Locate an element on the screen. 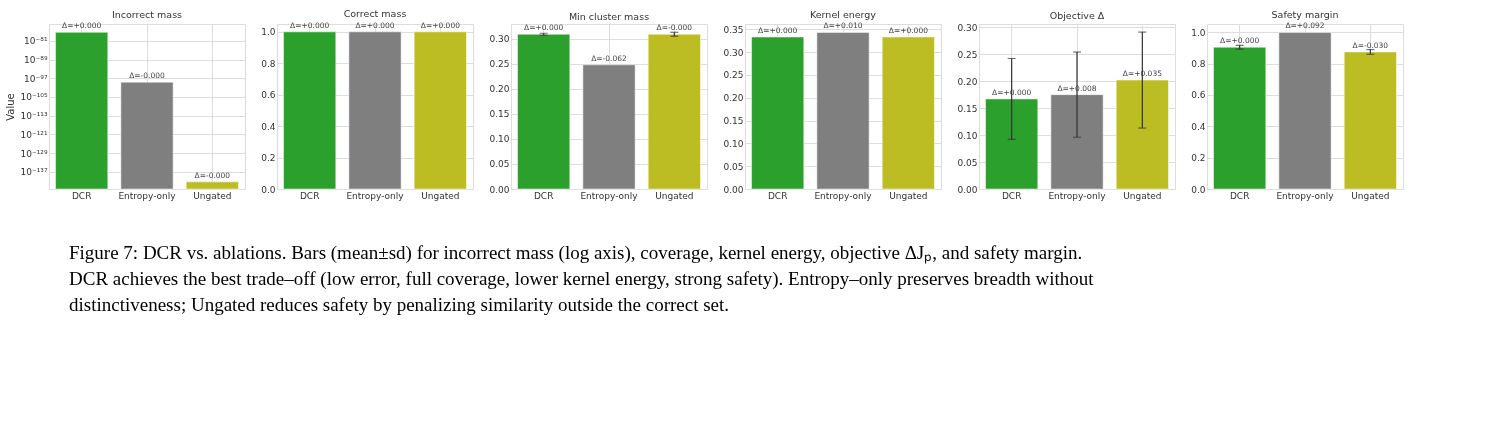 Image resolution: width=1489 pixels, height=421 pixels. y-tick-label: 10⁻⁸⁹ is located at coordinates (36, 60).